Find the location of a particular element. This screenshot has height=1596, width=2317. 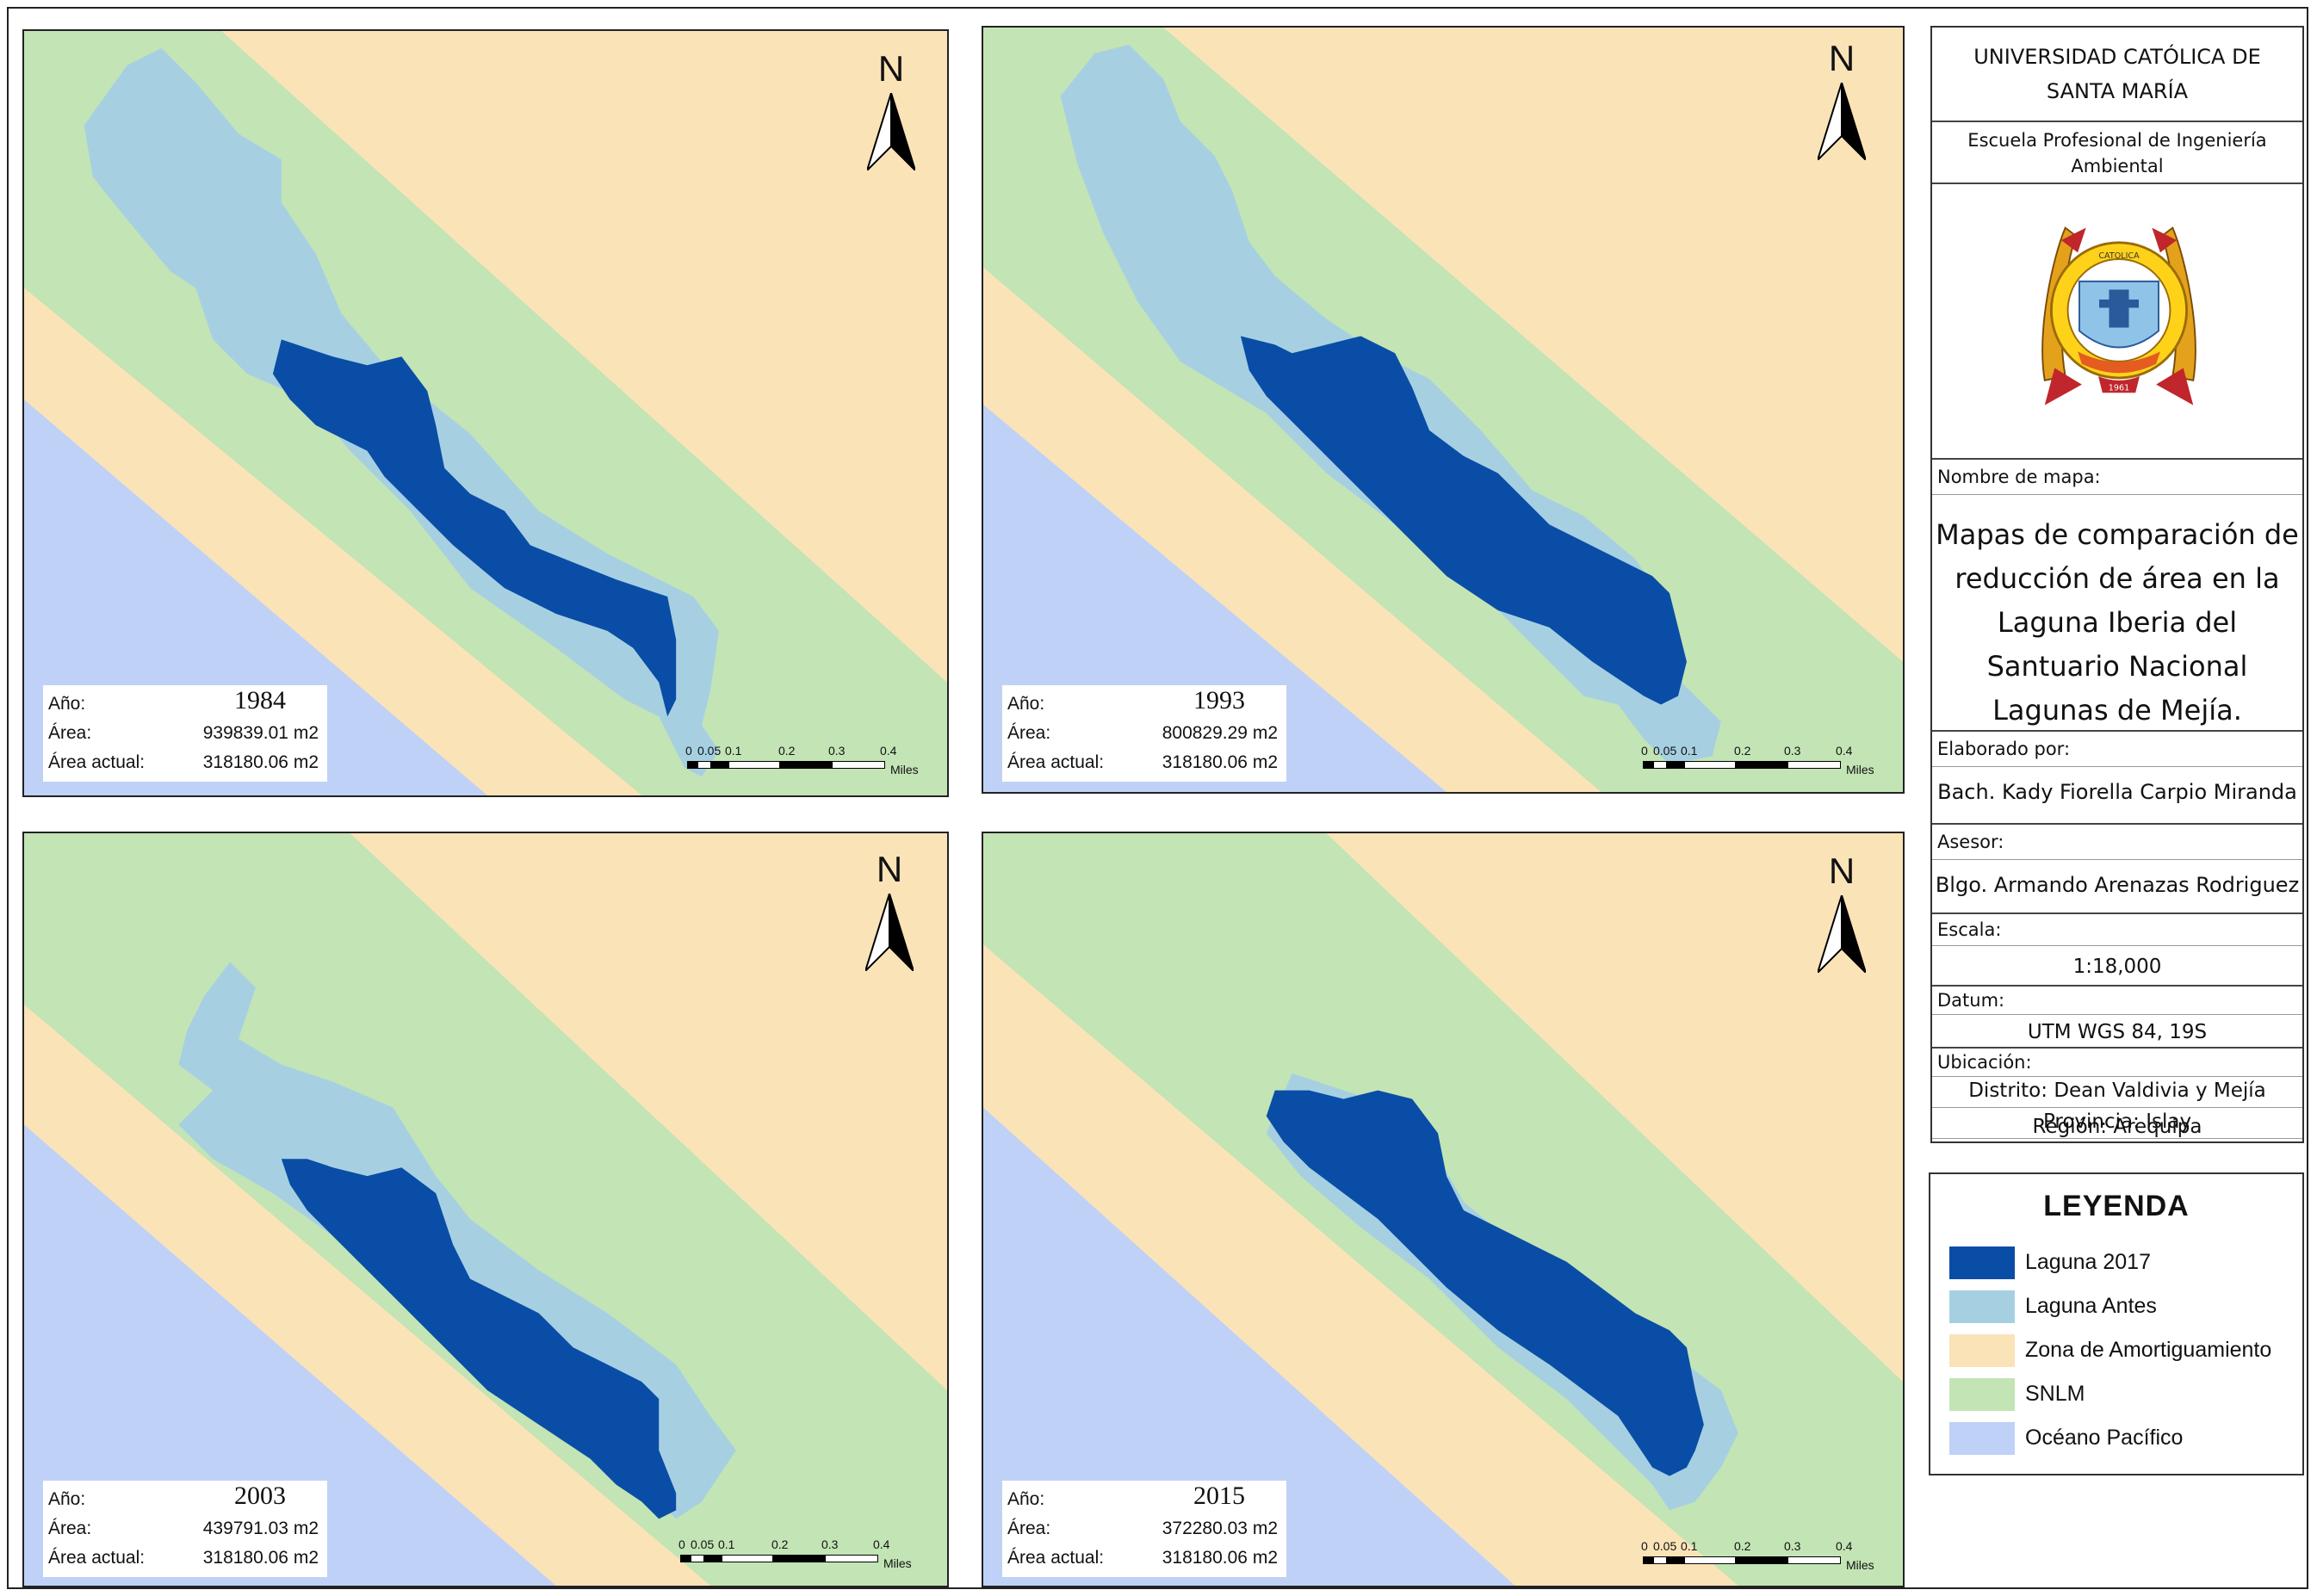

advisor-label: Asesor: is located at coordinates (1970, 842).